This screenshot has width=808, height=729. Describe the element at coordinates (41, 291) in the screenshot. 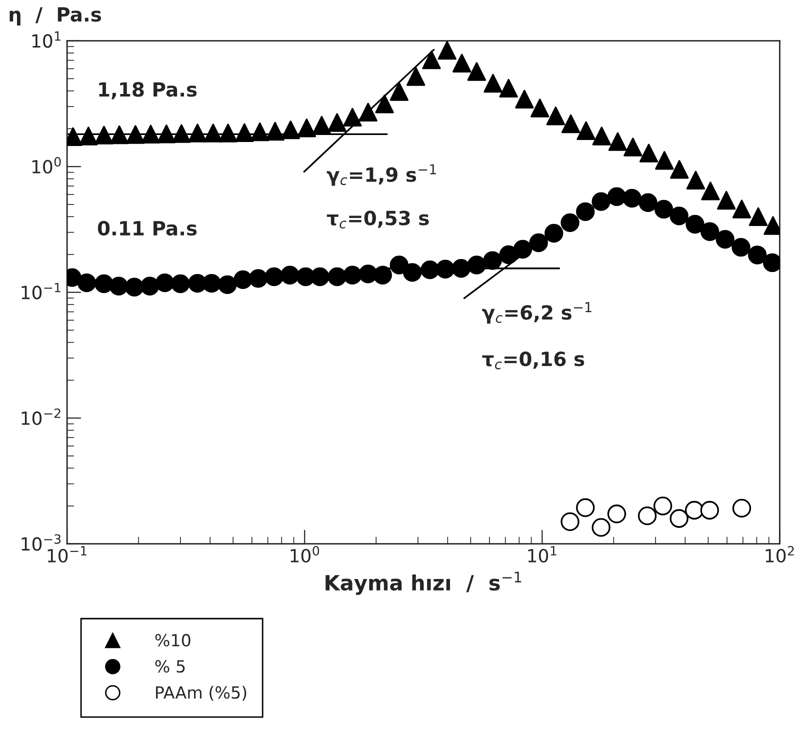

I see `y-tick-label: 10$^{−1}$` at that location.